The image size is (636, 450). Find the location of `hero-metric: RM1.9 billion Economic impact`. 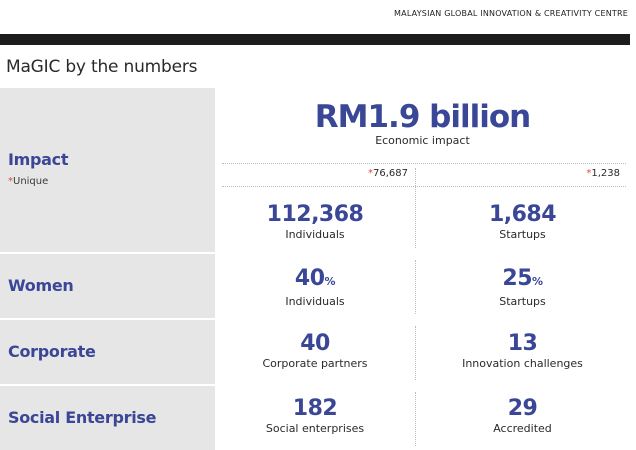

hero-metric: RM1.9 billion Economic impact is located at coordinates (422, 124).